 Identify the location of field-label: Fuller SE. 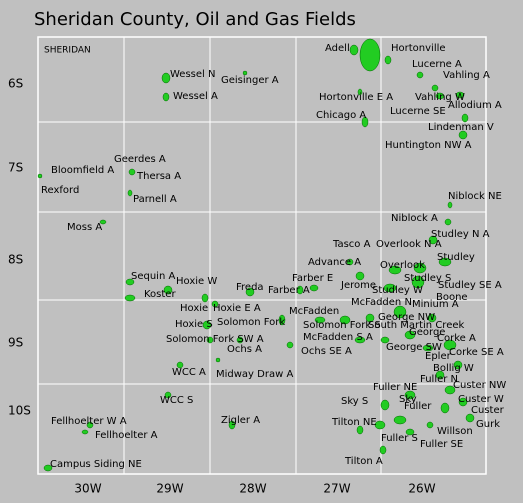
(441, 444).